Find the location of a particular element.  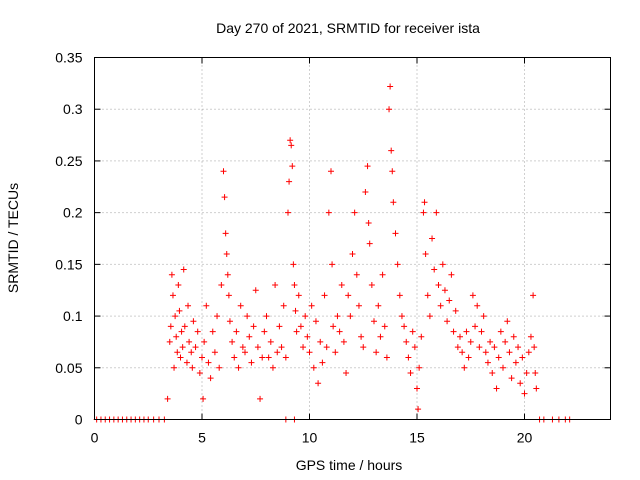

x-tick-label: 10 is located at coordinates (310, 438).